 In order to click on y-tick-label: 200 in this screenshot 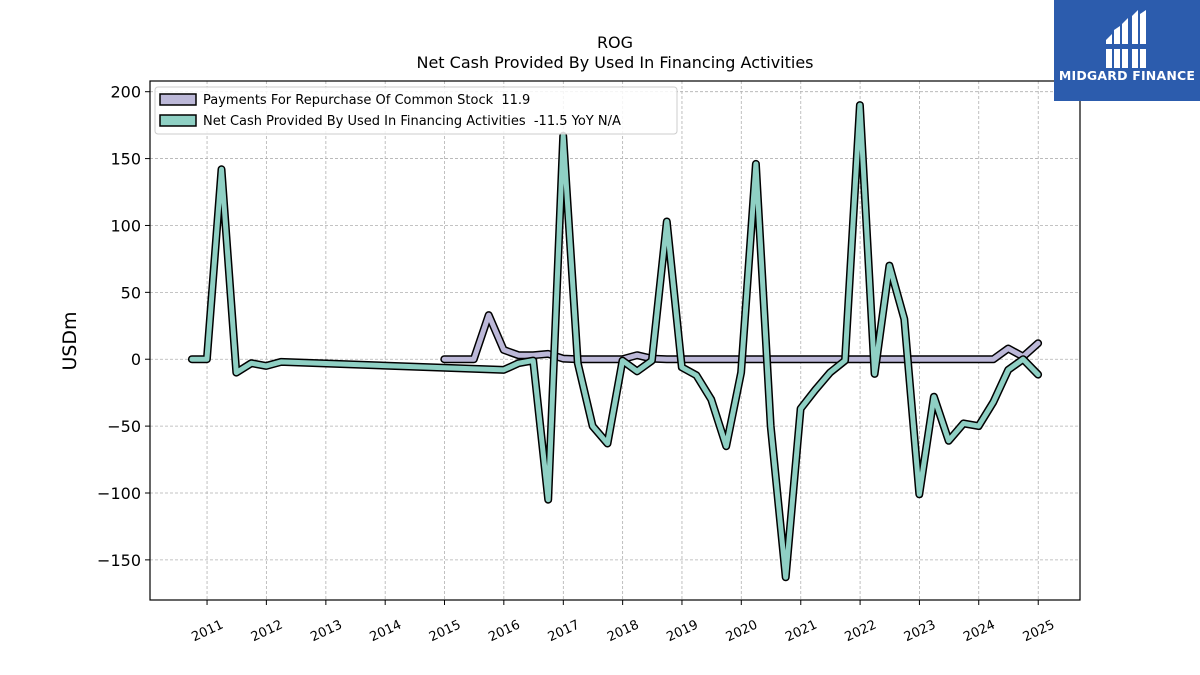, I will do `click(125, 92)`.